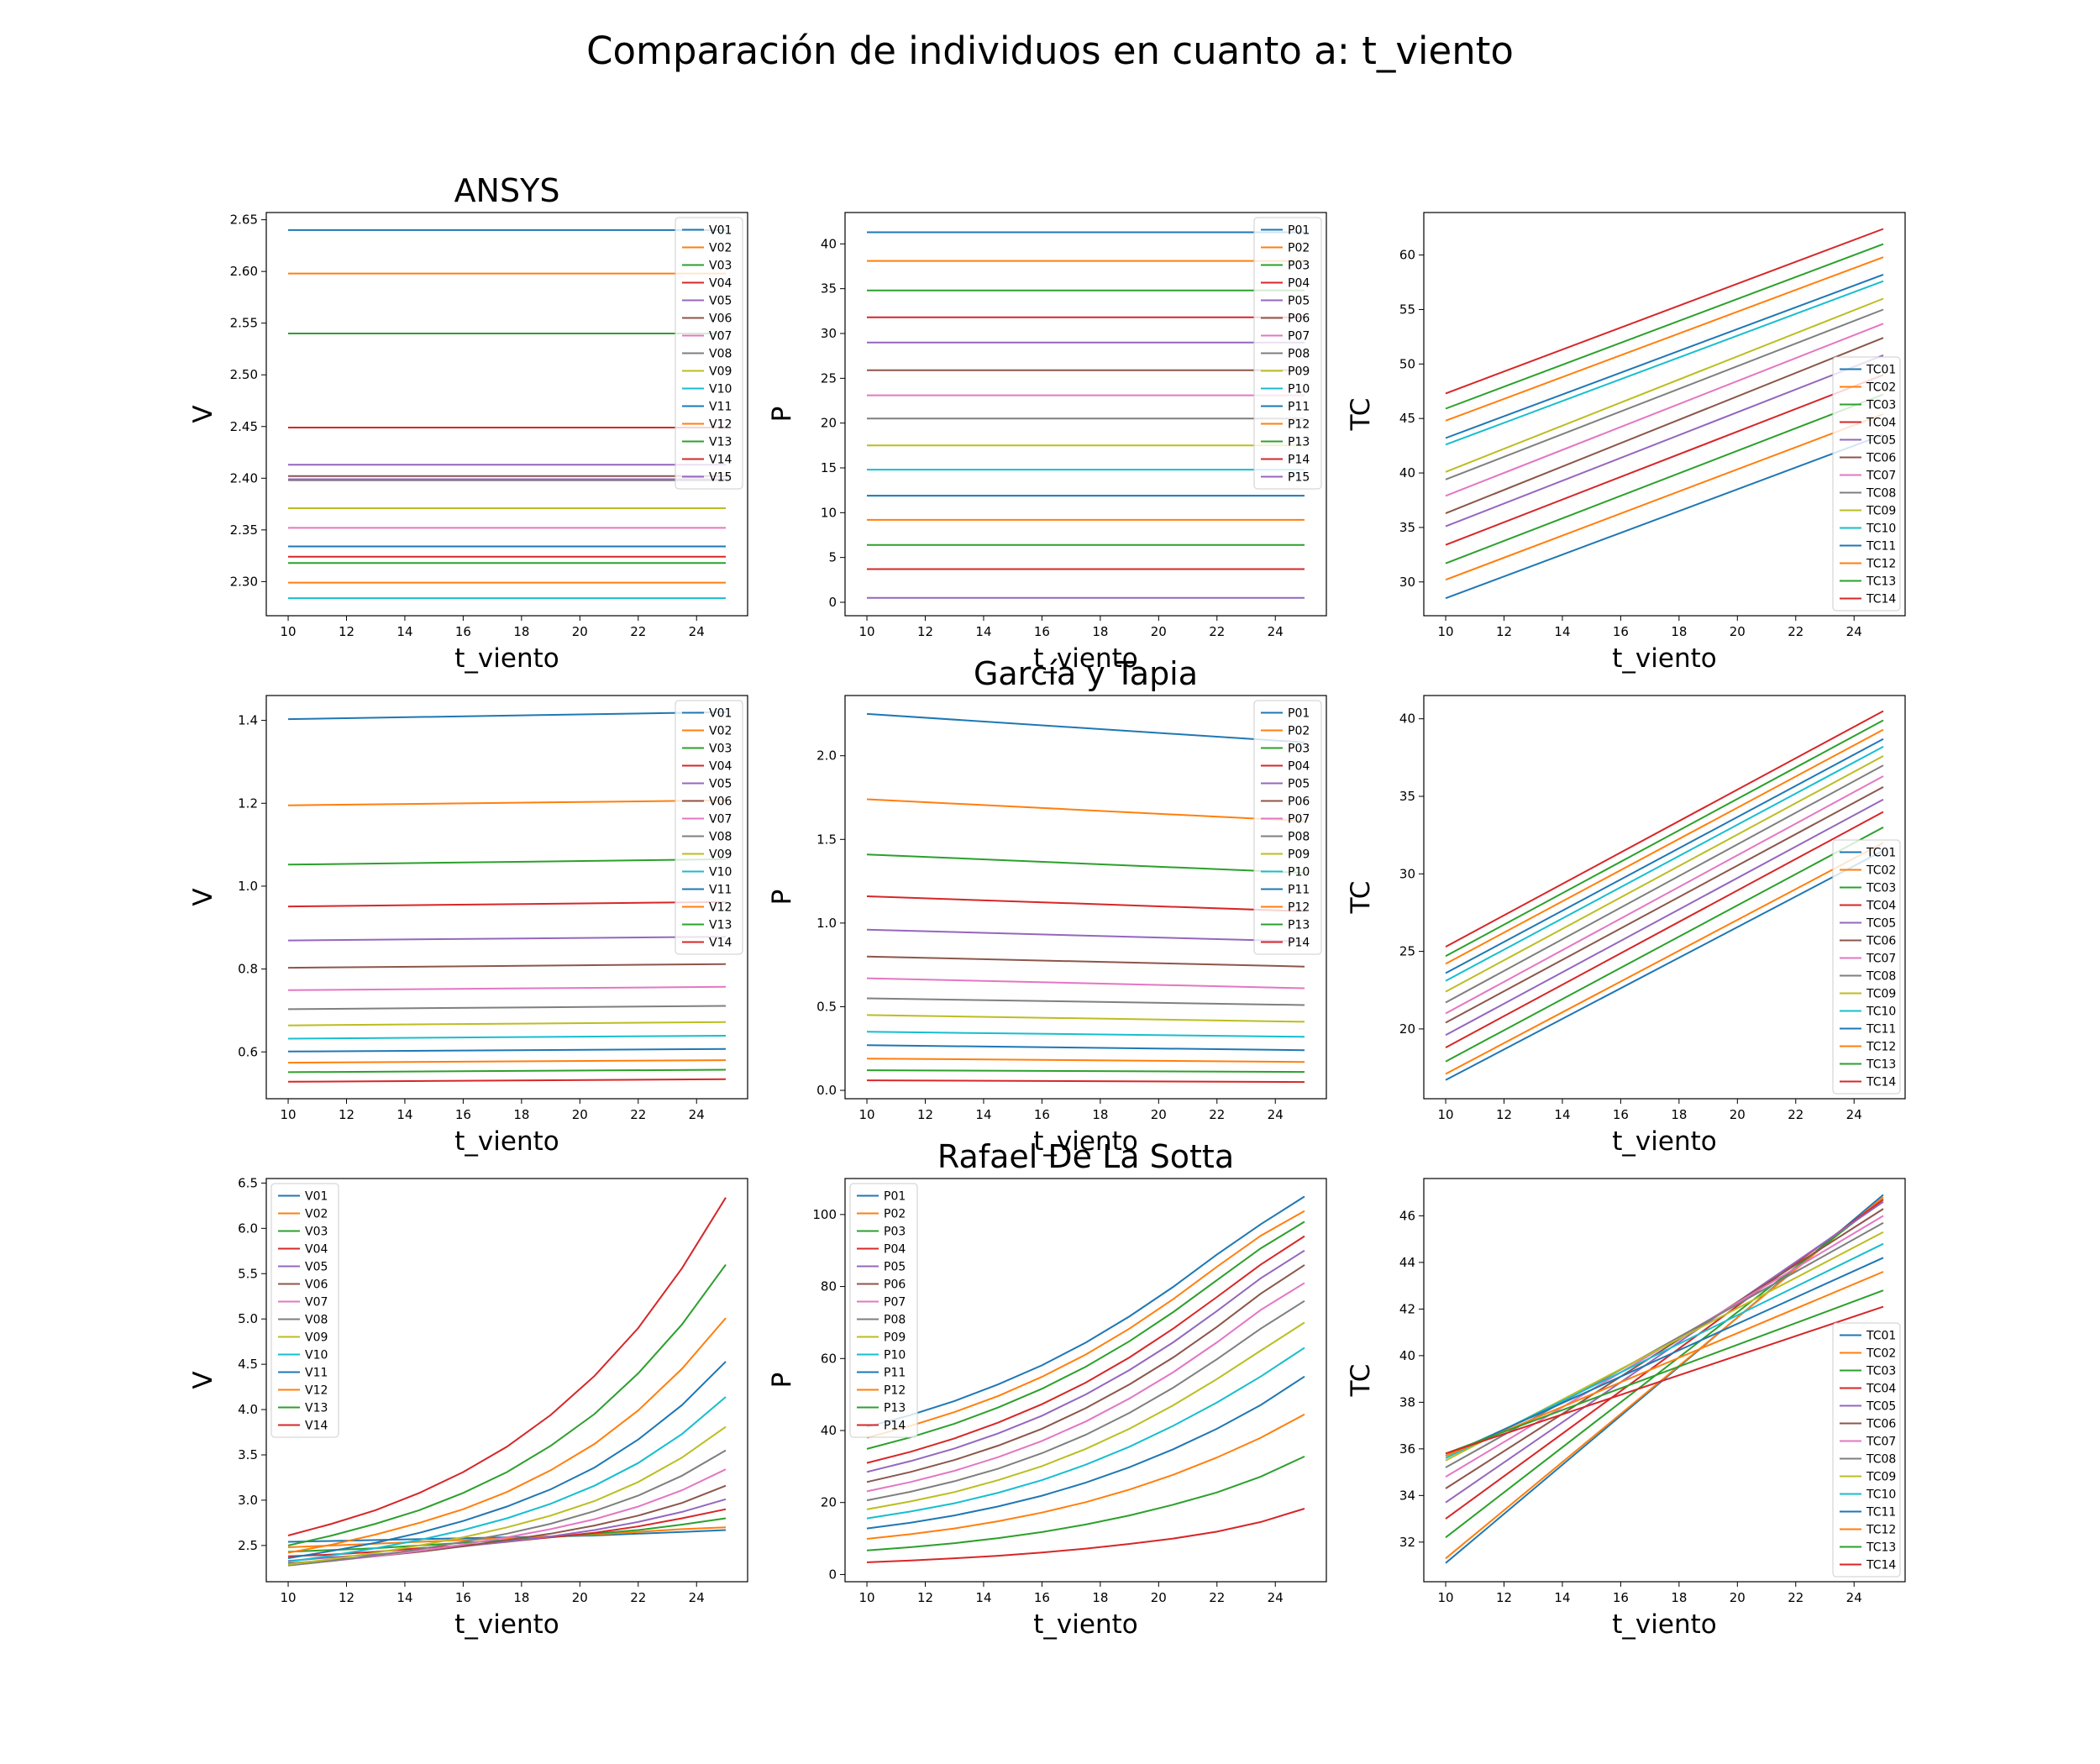 Image resolution: width=2100 pixels, height=1764 pixels. What do you see at coordinates (1085, 903) in the screenshot?
I see `series-line-P04` at bounding box center [1085, 903].